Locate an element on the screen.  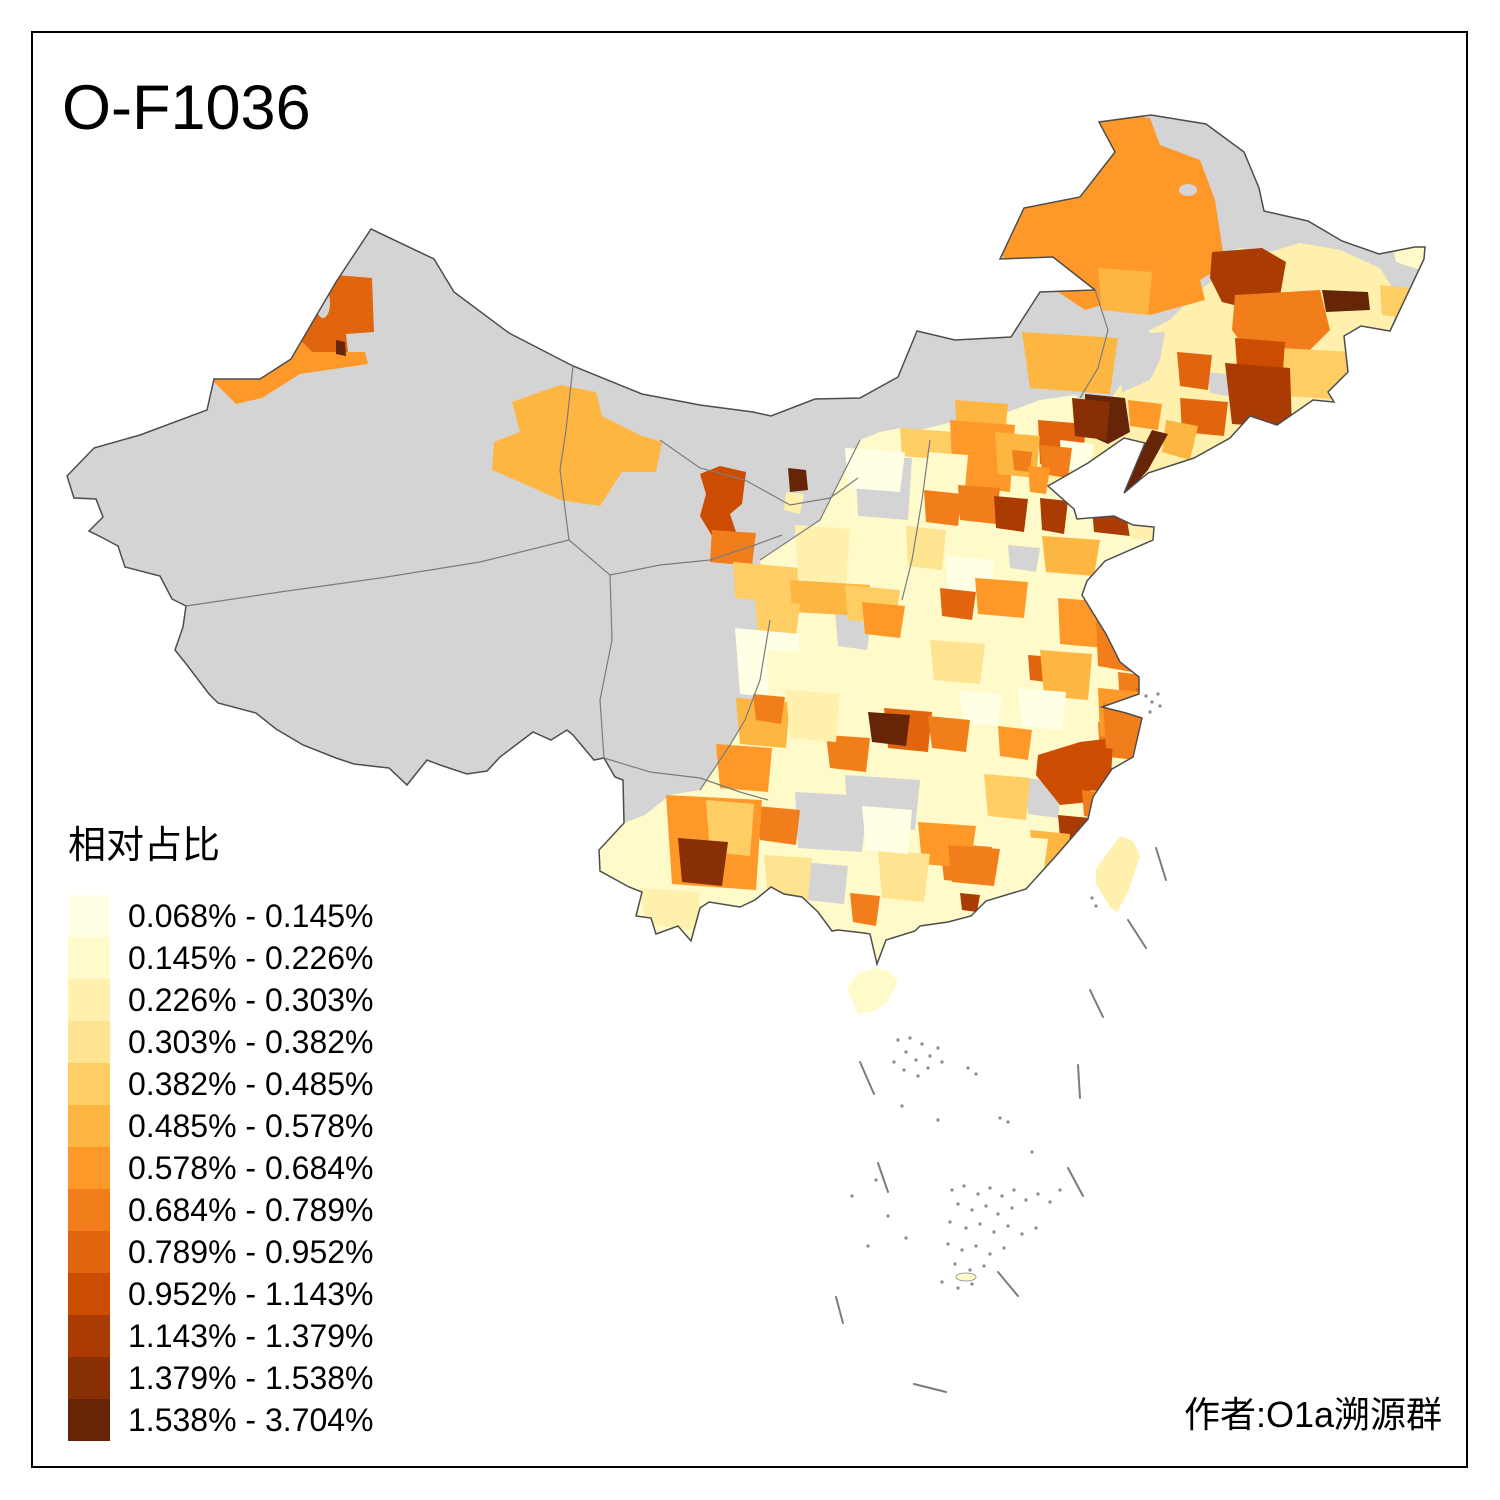
legend-item: 0.952% - 1.143% is located at coordinates (221, 1294).